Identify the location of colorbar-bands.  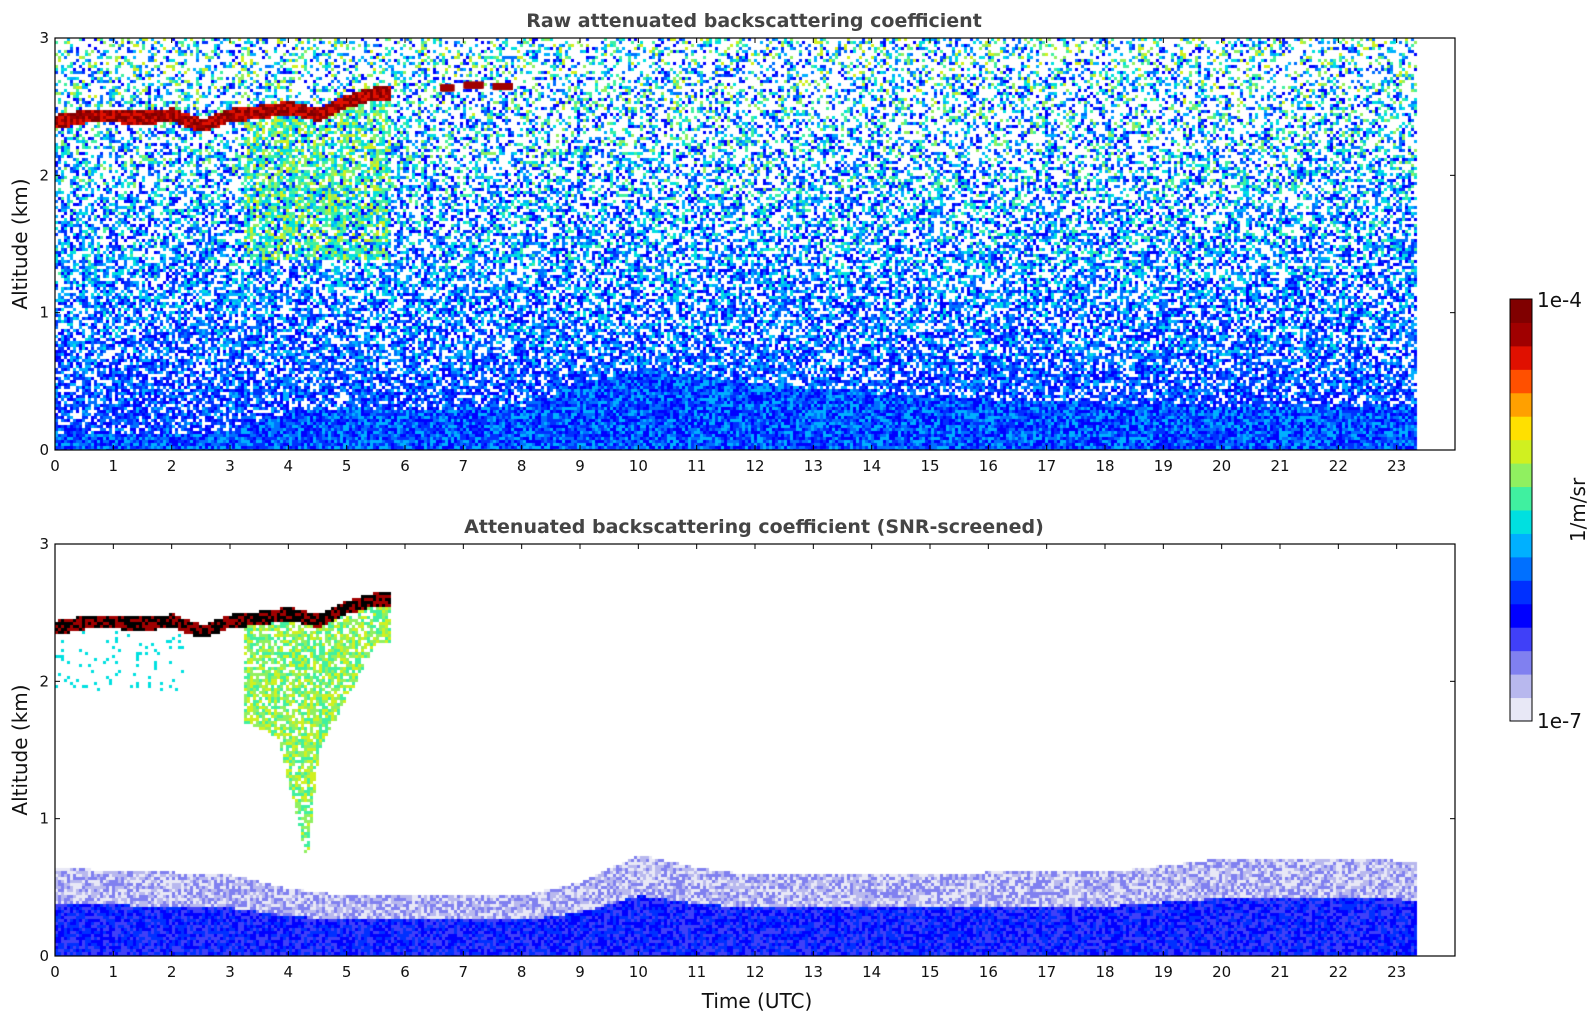
(1521, 510).